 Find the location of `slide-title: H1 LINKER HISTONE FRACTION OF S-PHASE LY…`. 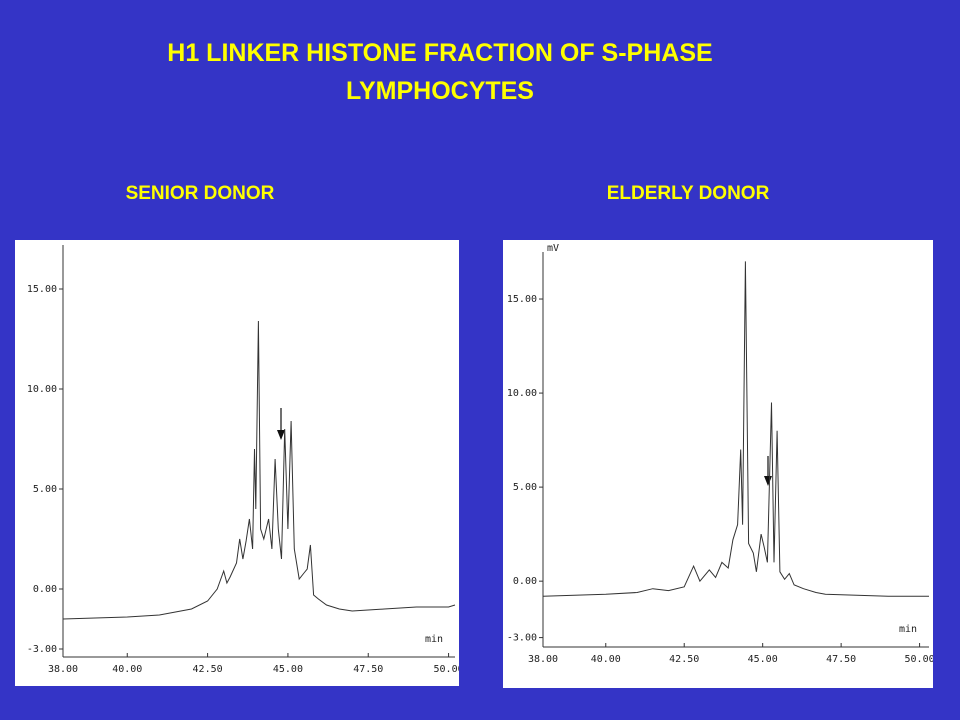

slide-title: H1 LINKER HISTONE FRACTION OF S-PHASE LY… is located at coordinates (440, 72).